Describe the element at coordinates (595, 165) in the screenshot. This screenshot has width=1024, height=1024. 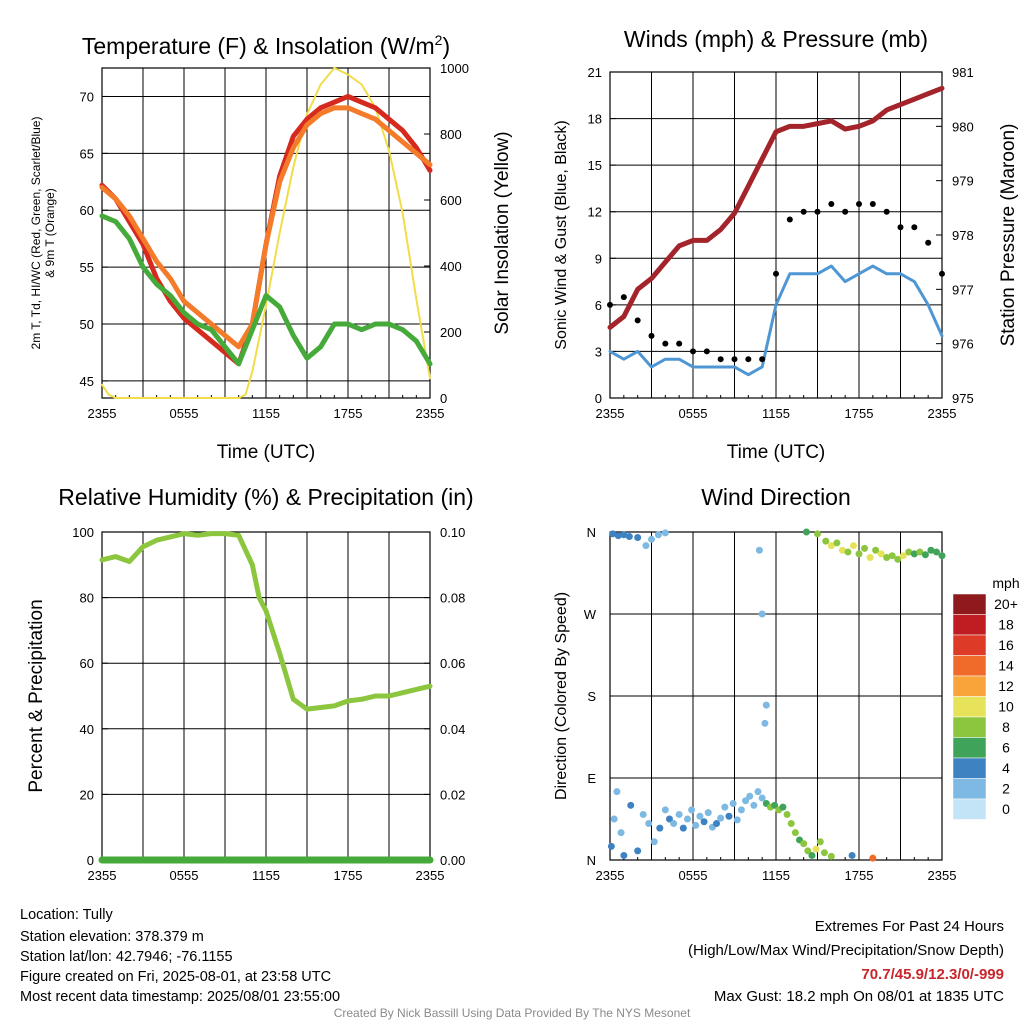
I see `y-tick-label: 15` at that location.